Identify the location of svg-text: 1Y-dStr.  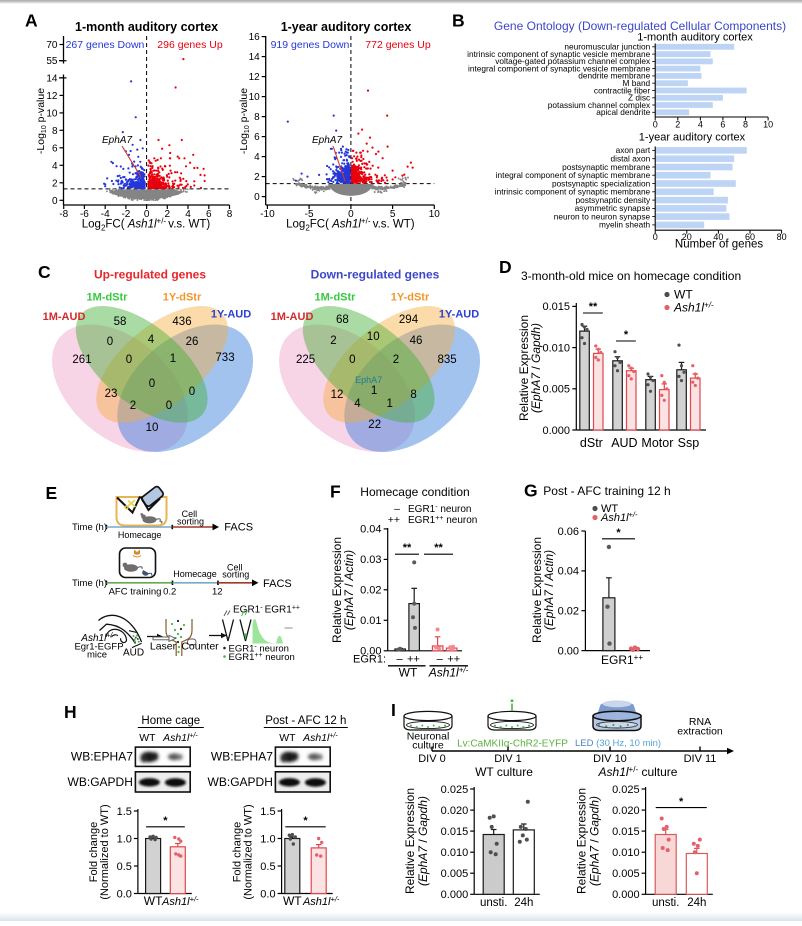
(182, 298).